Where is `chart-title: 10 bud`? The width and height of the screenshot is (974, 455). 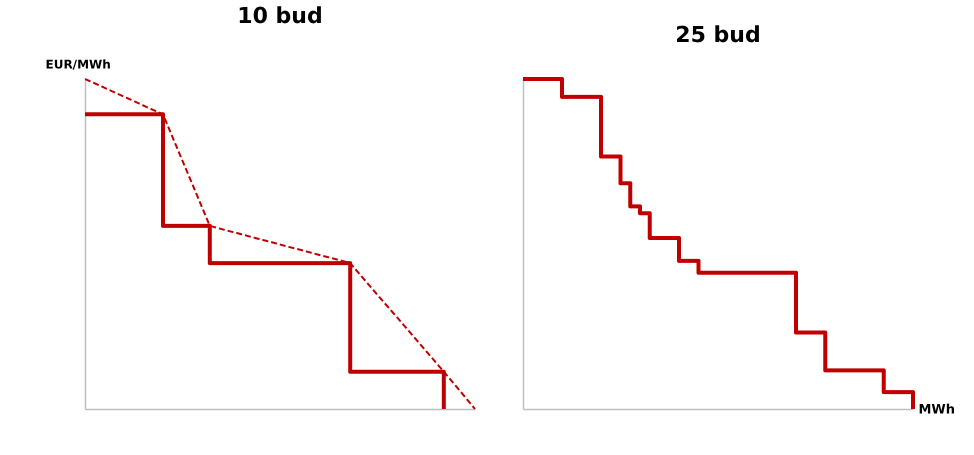
chart-title: 10 bud is located at coordinates (280, 16).